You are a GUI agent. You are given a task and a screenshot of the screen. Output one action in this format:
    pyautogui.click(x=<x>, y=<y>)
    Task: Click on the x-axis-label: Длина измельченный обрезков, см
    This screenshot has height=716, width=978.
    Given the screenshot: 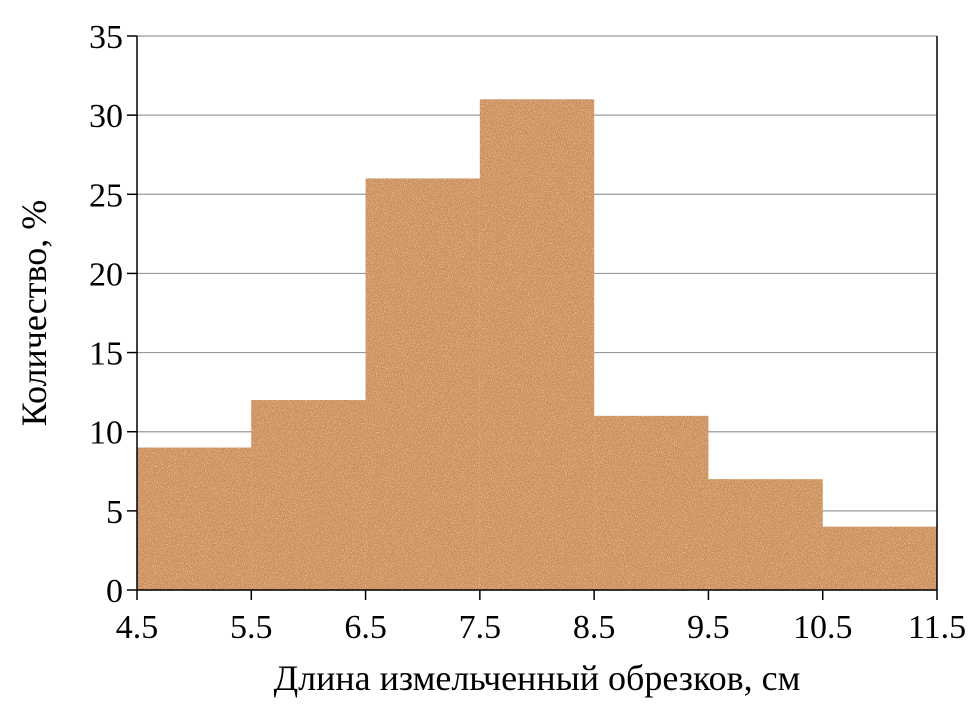 What is the action you would take?
    pyautogui.click(x=537, y=678)
    